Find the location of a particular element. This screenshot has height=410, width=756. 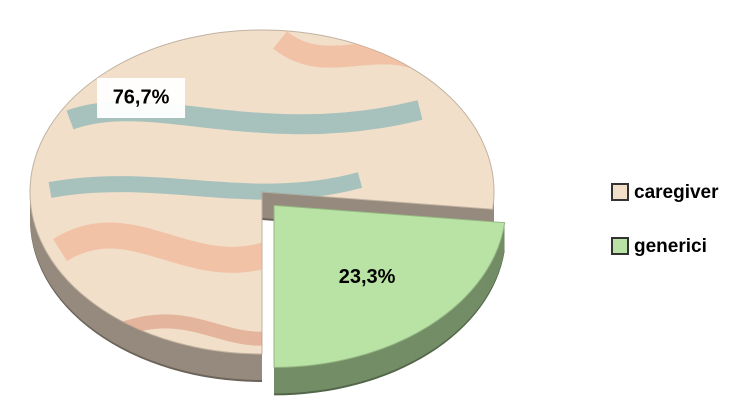

texture-stroke is located at coordinates (205, 186).